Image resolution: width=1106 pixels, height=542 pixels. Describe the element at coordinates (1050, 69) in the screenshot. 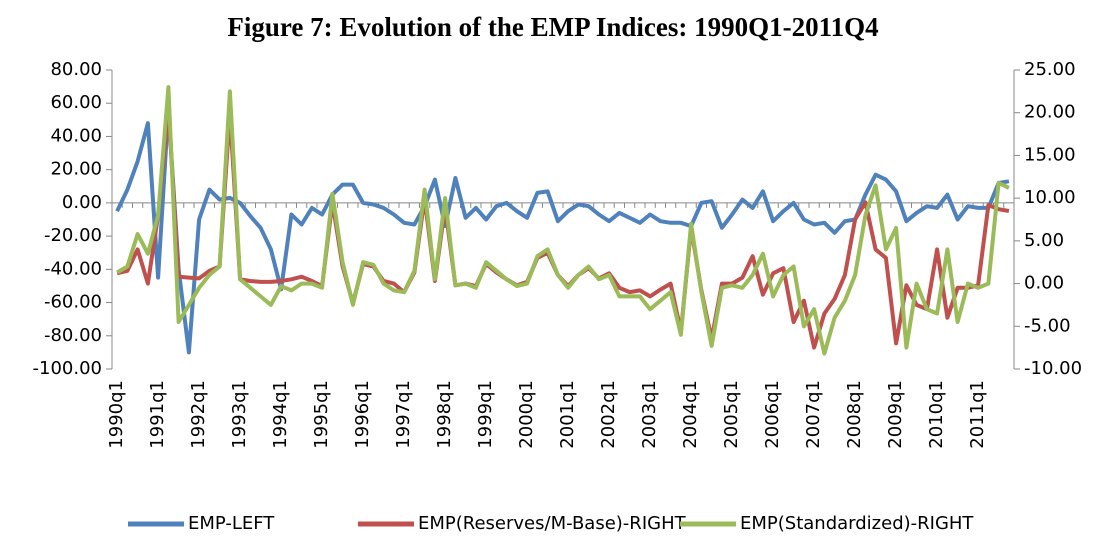

I see `y2-tick-label: 25.00` at that location.